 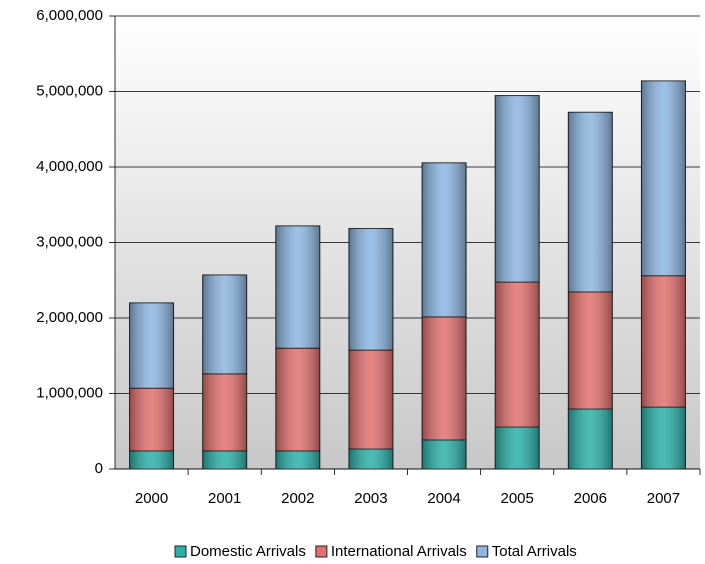 What do you see at coordinates (590, 498) in the screenshot?
I see `x-tick-label: 2006` at bounding box center [590, 498].